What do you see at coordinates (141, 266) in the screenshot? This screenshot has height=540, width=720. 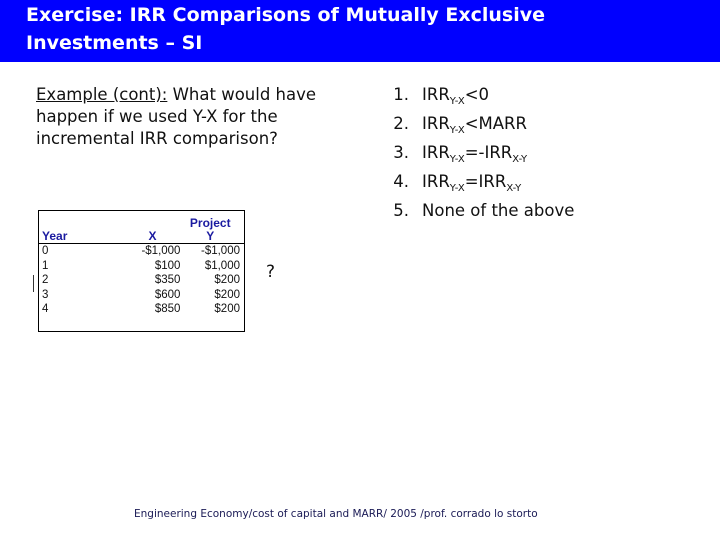 I see `table-row: 1 $100 $1,000` at bounding box center [141, 266].